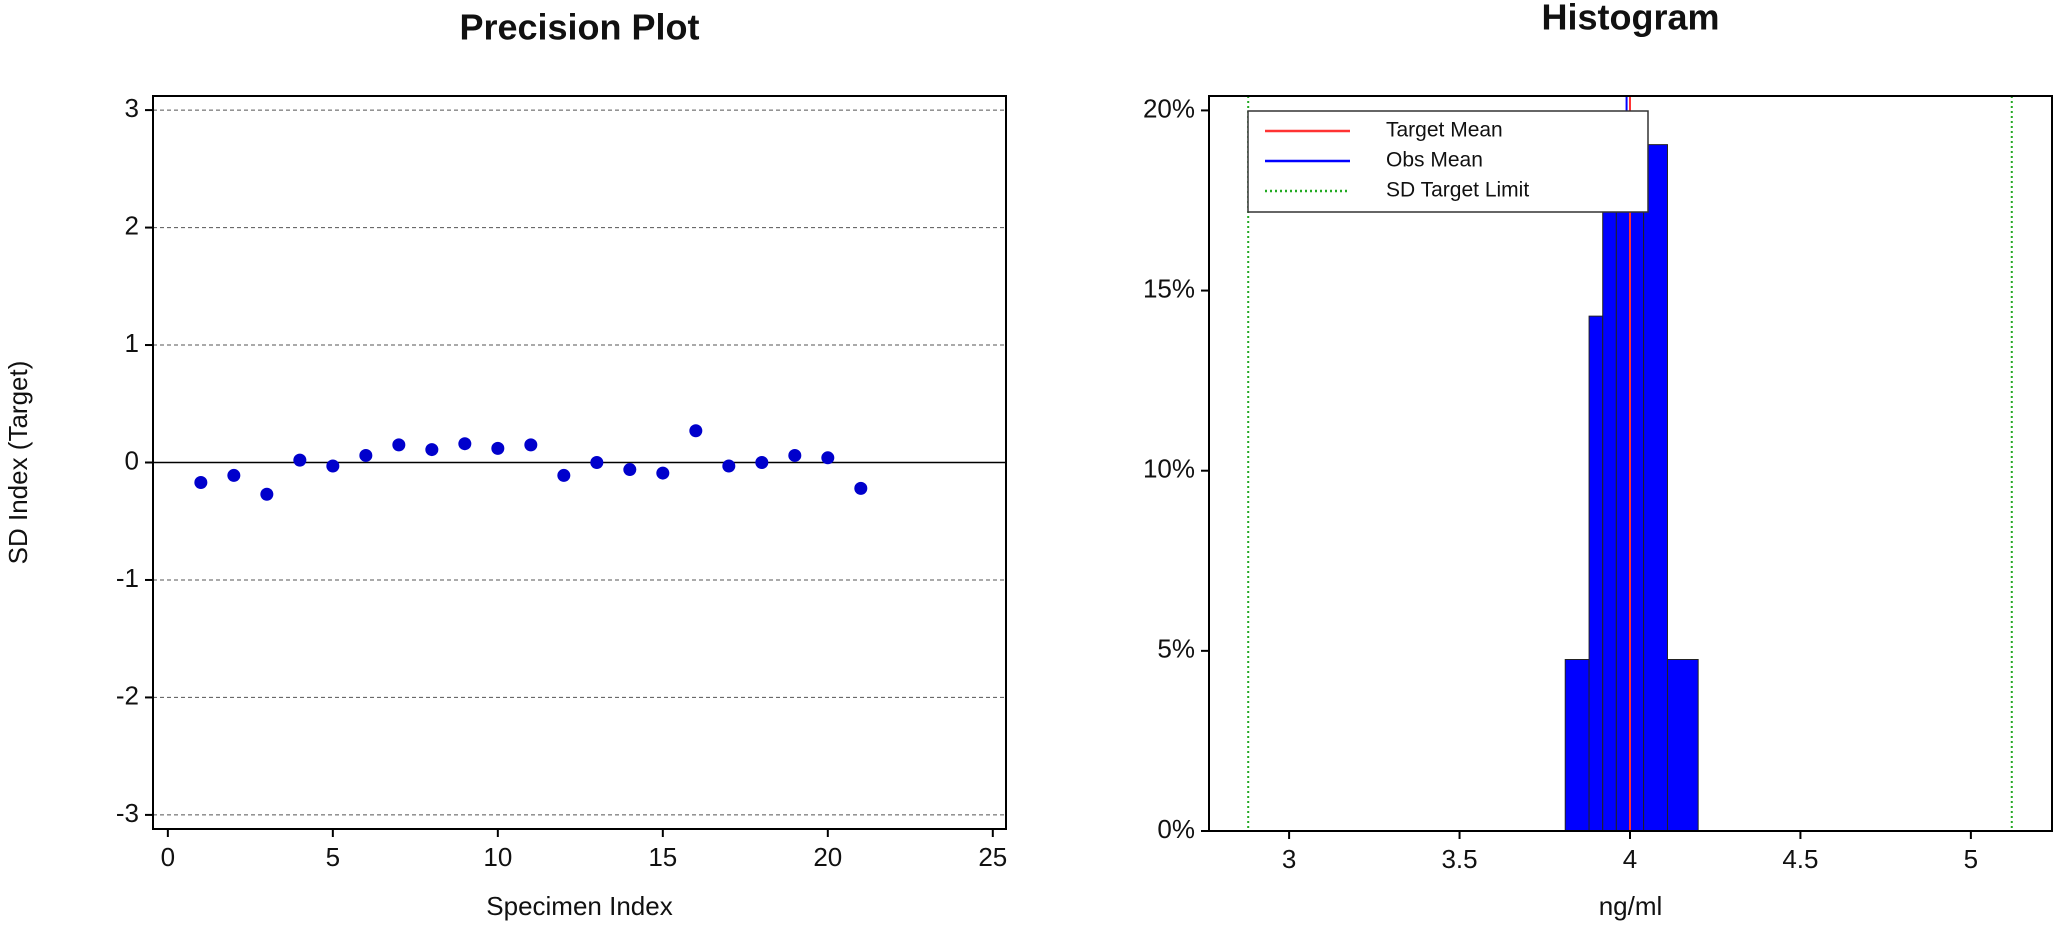 The width and height of the screenshot is (2056, 932). I want to click on y-tick-label: 20%, so click(1169, 108).